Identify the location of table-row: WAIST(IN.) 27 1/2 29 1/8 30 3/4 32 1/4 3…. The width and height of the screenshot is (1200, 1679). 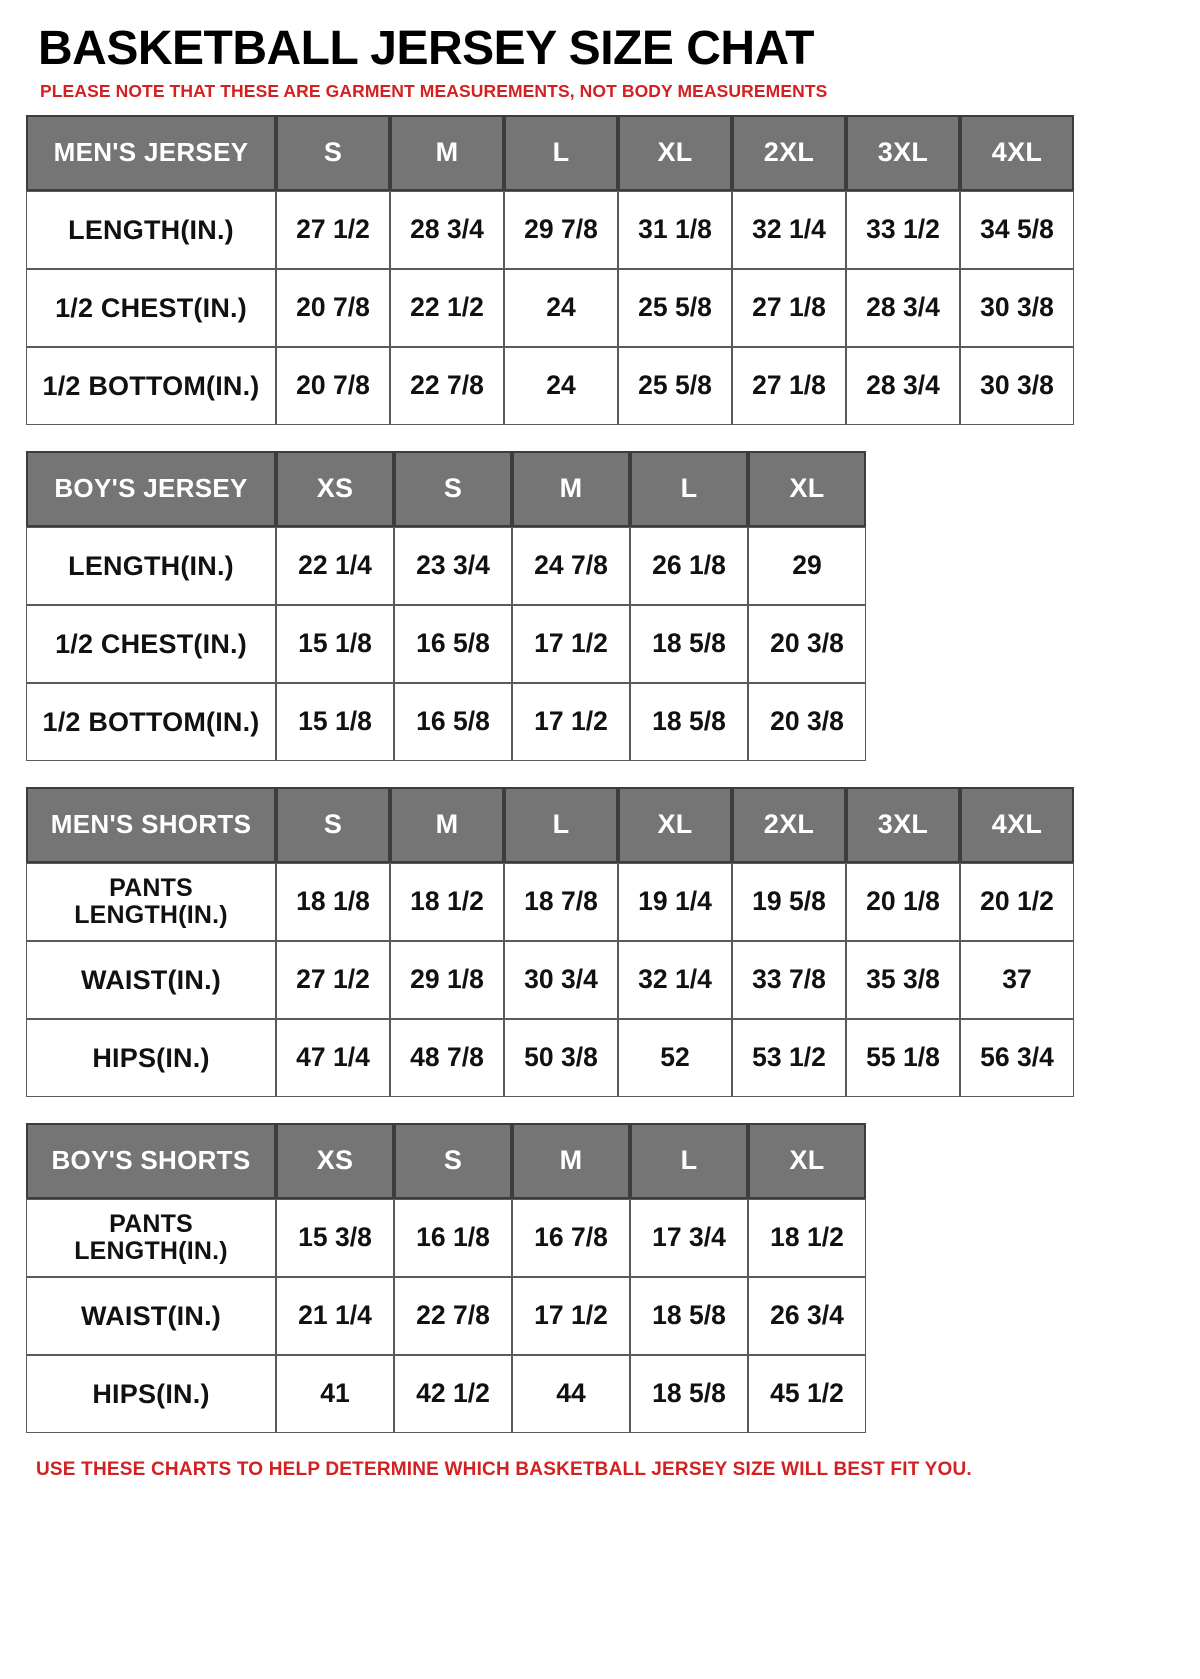
(550, 979).